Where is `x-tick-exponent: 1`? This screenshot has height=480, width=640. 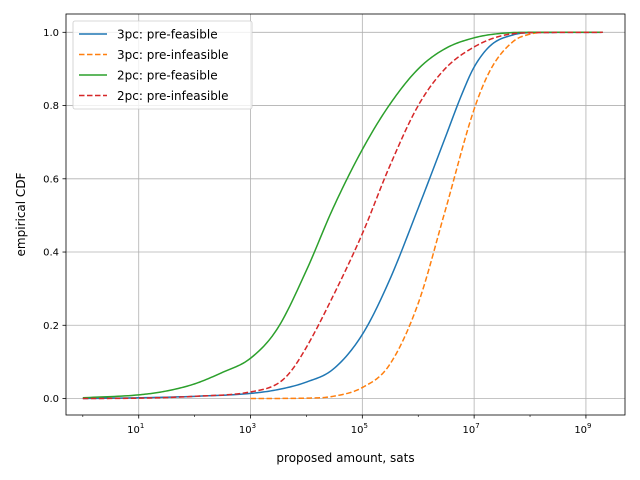
x-tick-exponent: 1 is located at coordinates (142, 426).